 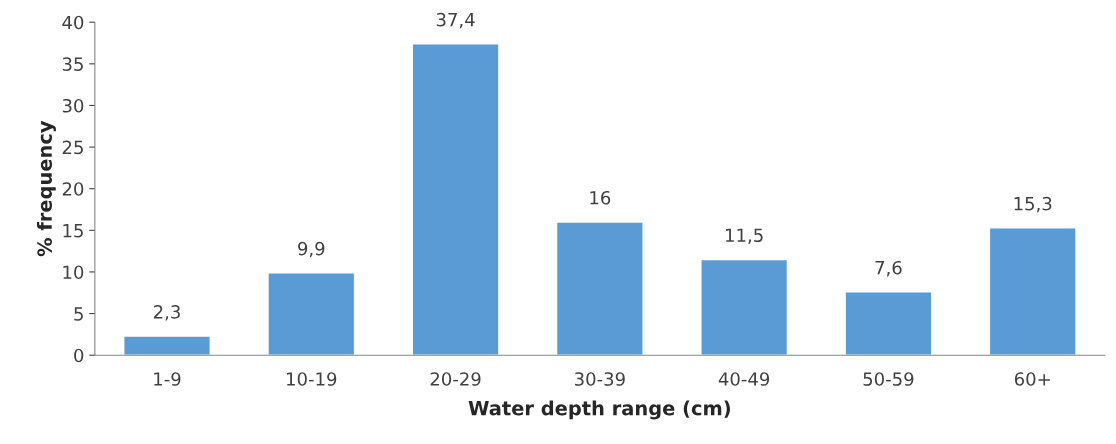 I want to click on y-tick-label: 40, so click(x=73, y=22).